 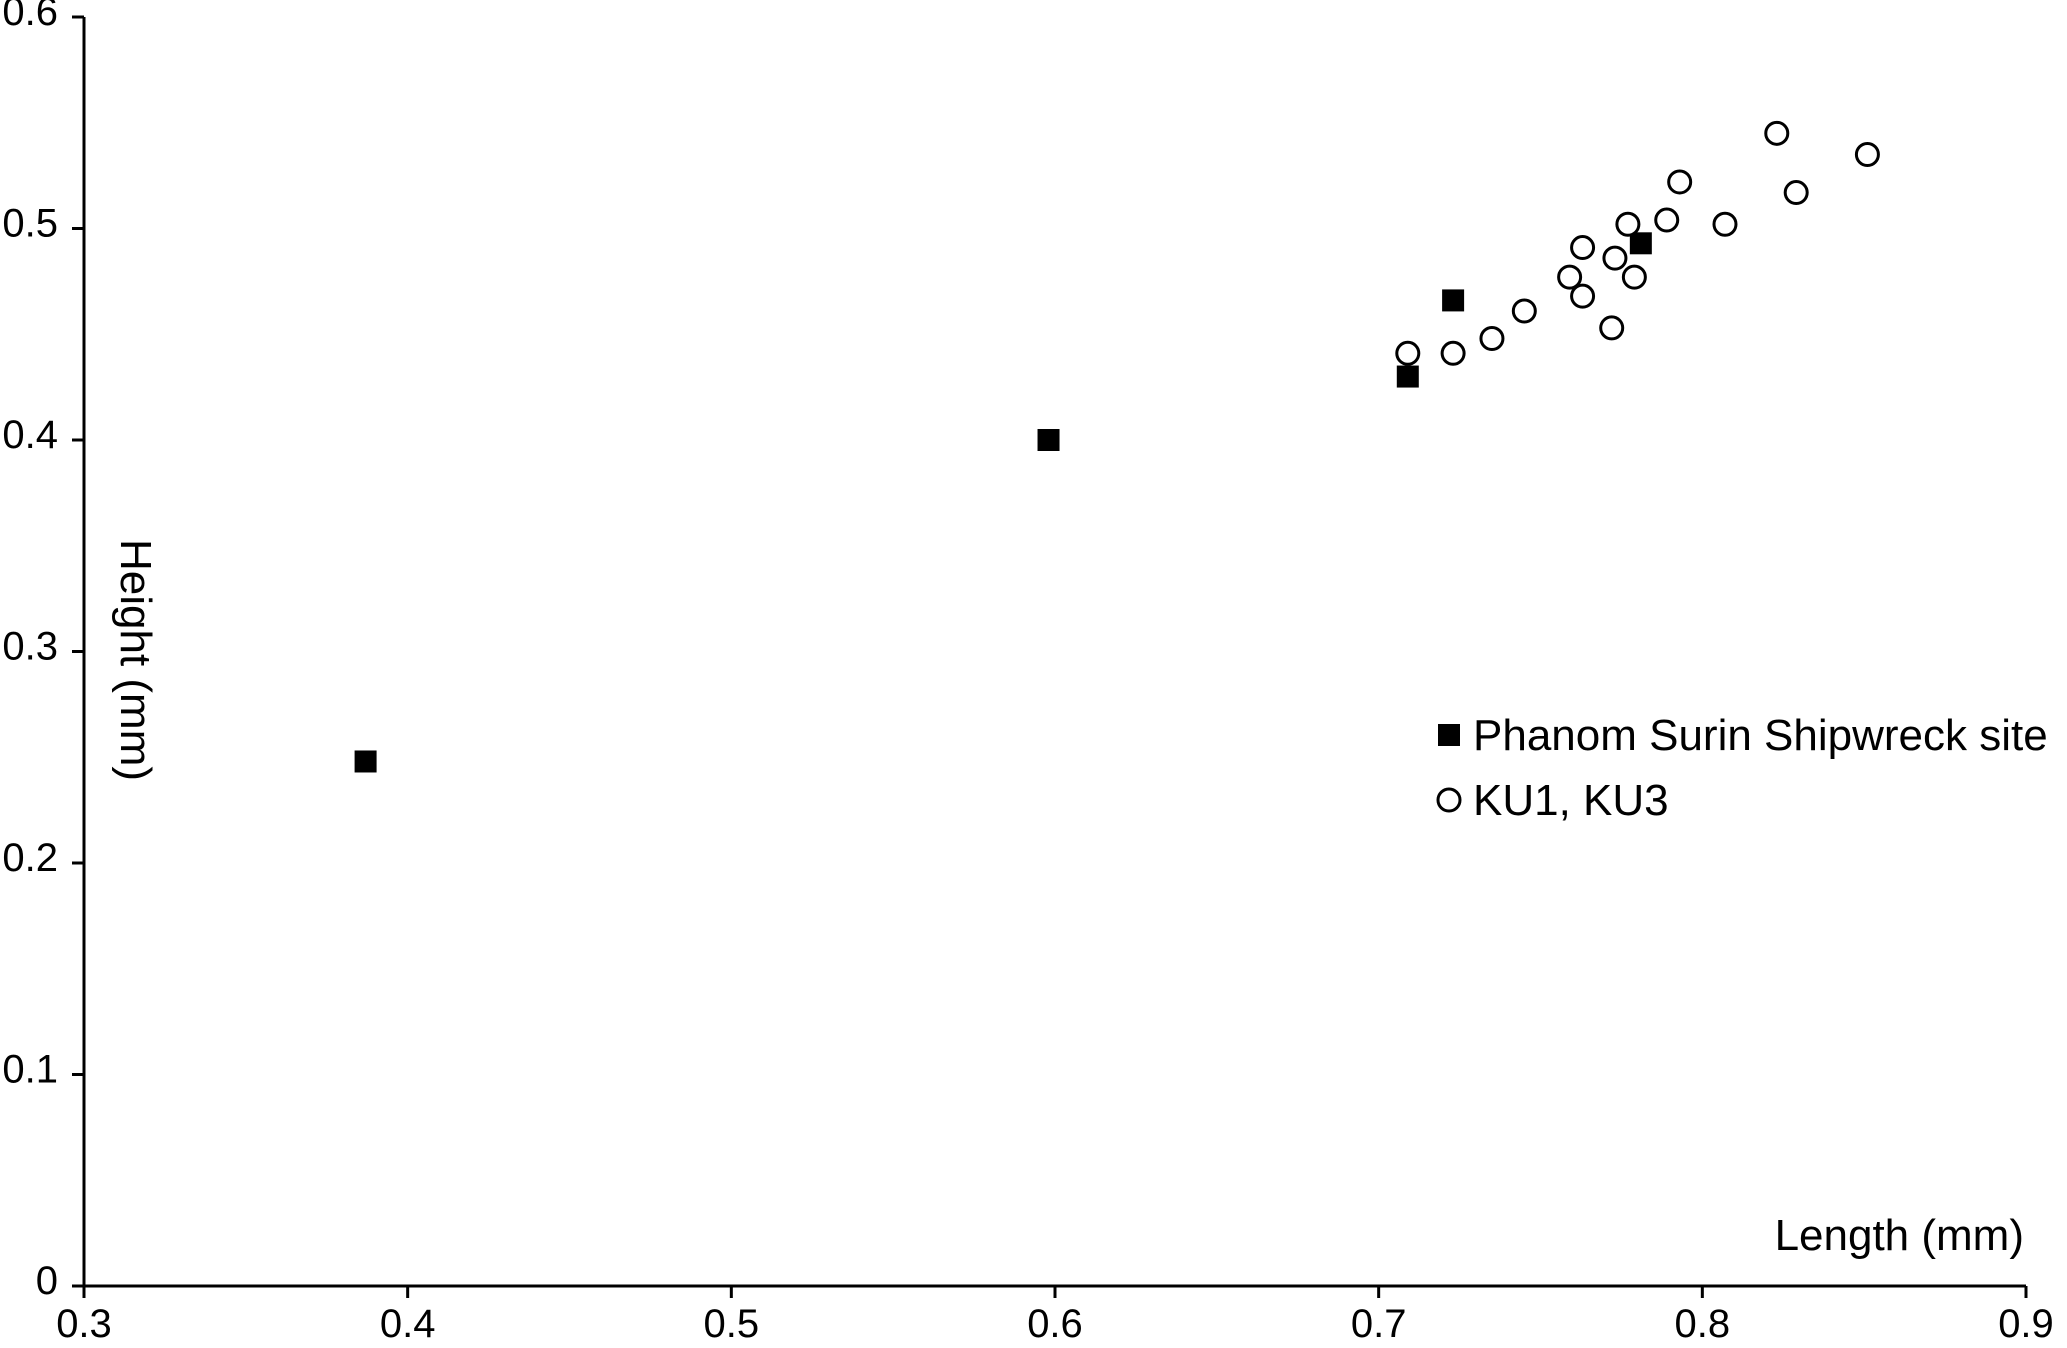 I want to click on x-ticks: 0.3 0.4 0.5 0.6 0.7 0.8 0.9, so click(x=1055, y=1316).